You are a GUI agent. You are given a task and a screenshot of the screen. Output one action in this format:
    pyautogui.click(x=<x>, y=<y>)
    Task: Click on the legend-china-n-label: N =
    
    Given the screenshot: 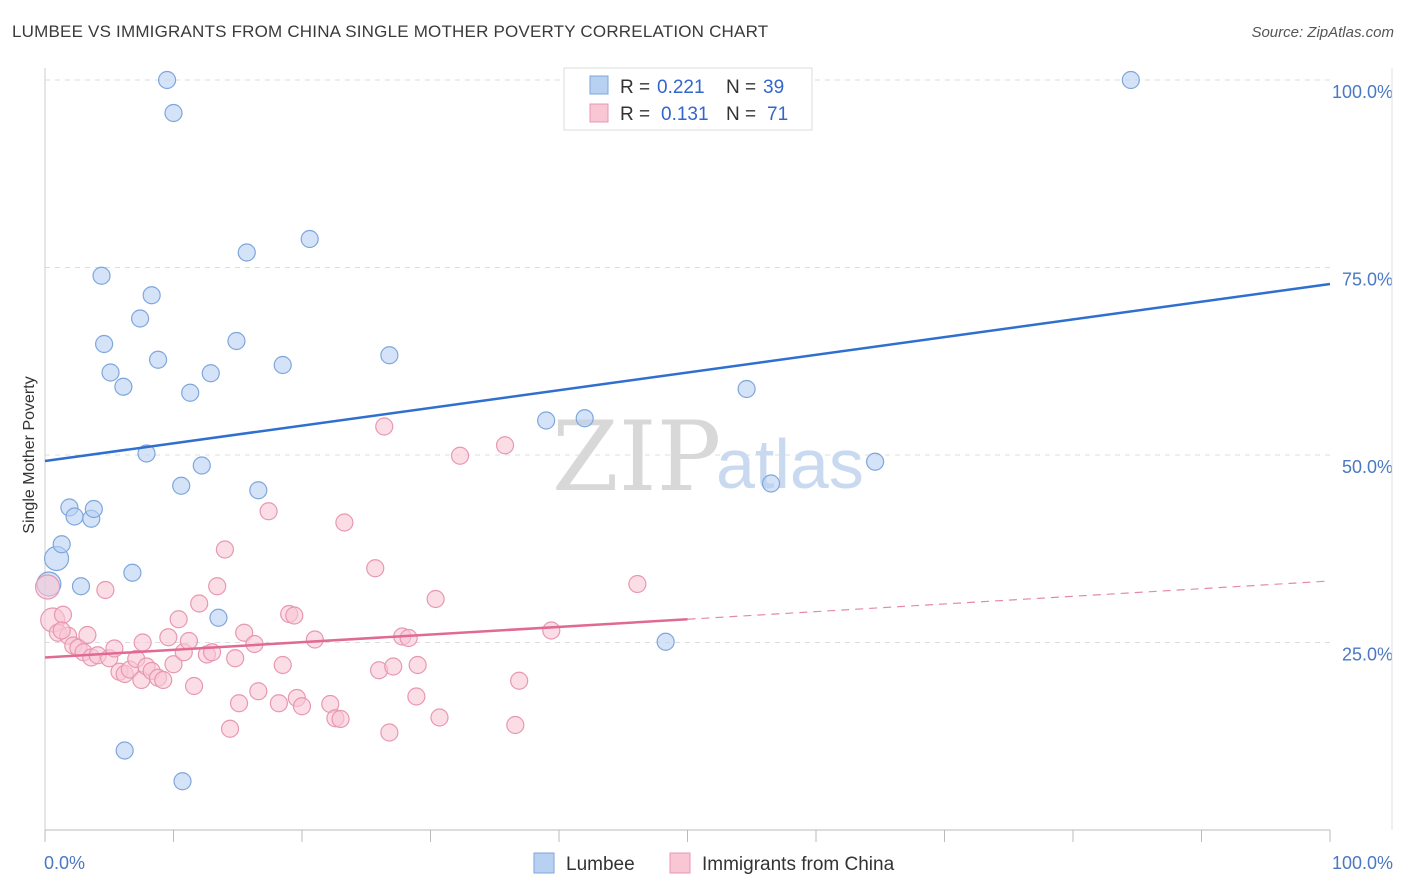 What is the action you would take?
    pyautogui.click(x=741, y=114)
    